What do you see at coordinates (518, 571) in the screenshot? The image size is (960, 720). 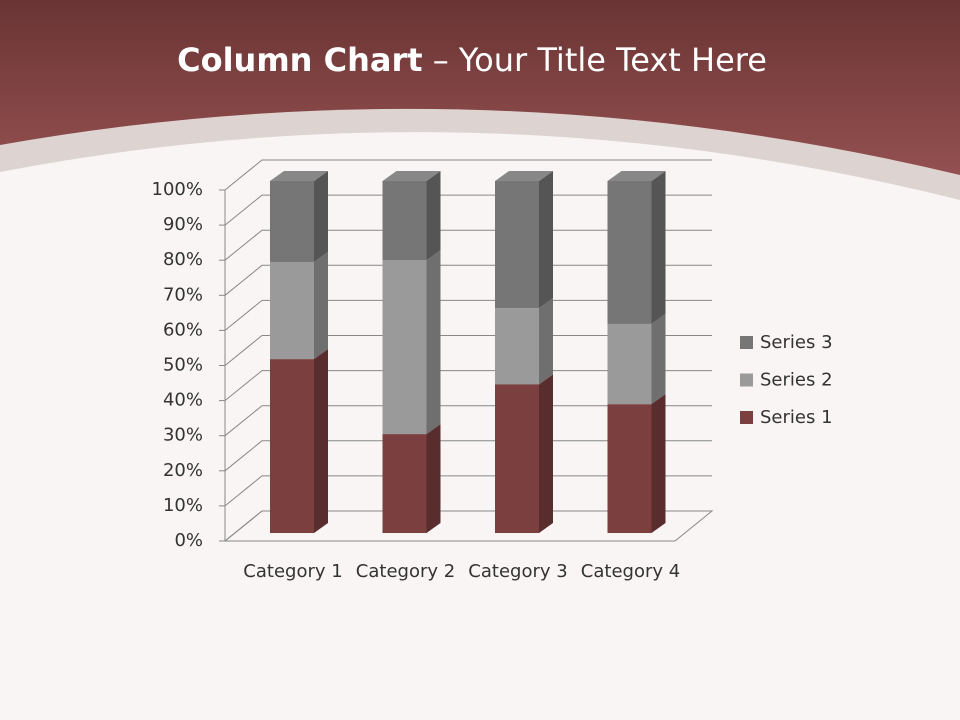 I see `x-tick-label: Category 3` at bounding box center [518, 571].